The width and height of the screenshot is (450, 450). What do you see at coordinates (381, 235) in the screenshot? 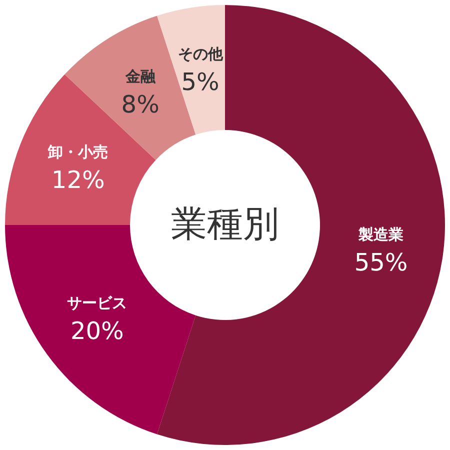
I see `slice-label: 製造業` at bounding box center [381, 235].